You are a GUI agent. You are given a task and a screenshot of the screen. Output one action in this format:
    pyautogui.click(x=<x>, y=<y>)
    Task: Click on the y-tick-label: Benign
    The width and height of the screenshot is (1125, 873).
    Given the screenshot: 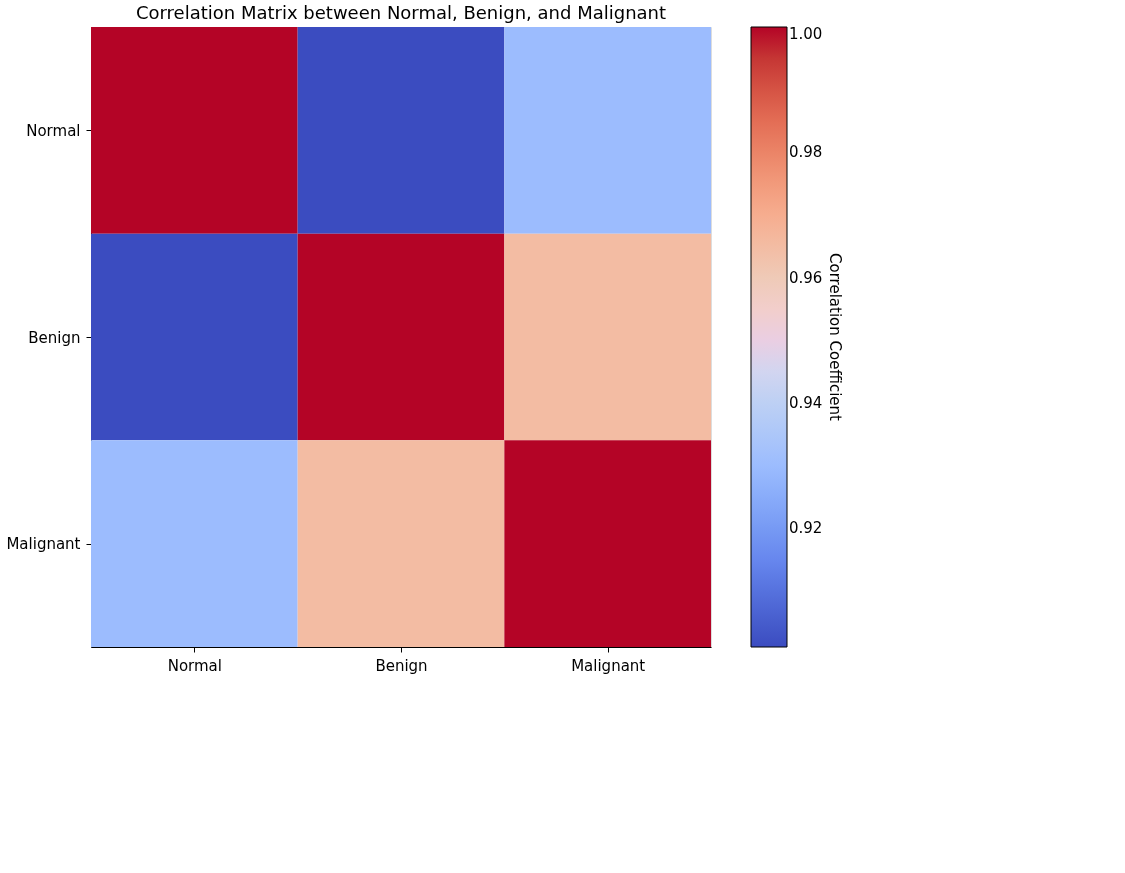 What is the action you would take?
    pyautogui.click(x=54, y=337)
    